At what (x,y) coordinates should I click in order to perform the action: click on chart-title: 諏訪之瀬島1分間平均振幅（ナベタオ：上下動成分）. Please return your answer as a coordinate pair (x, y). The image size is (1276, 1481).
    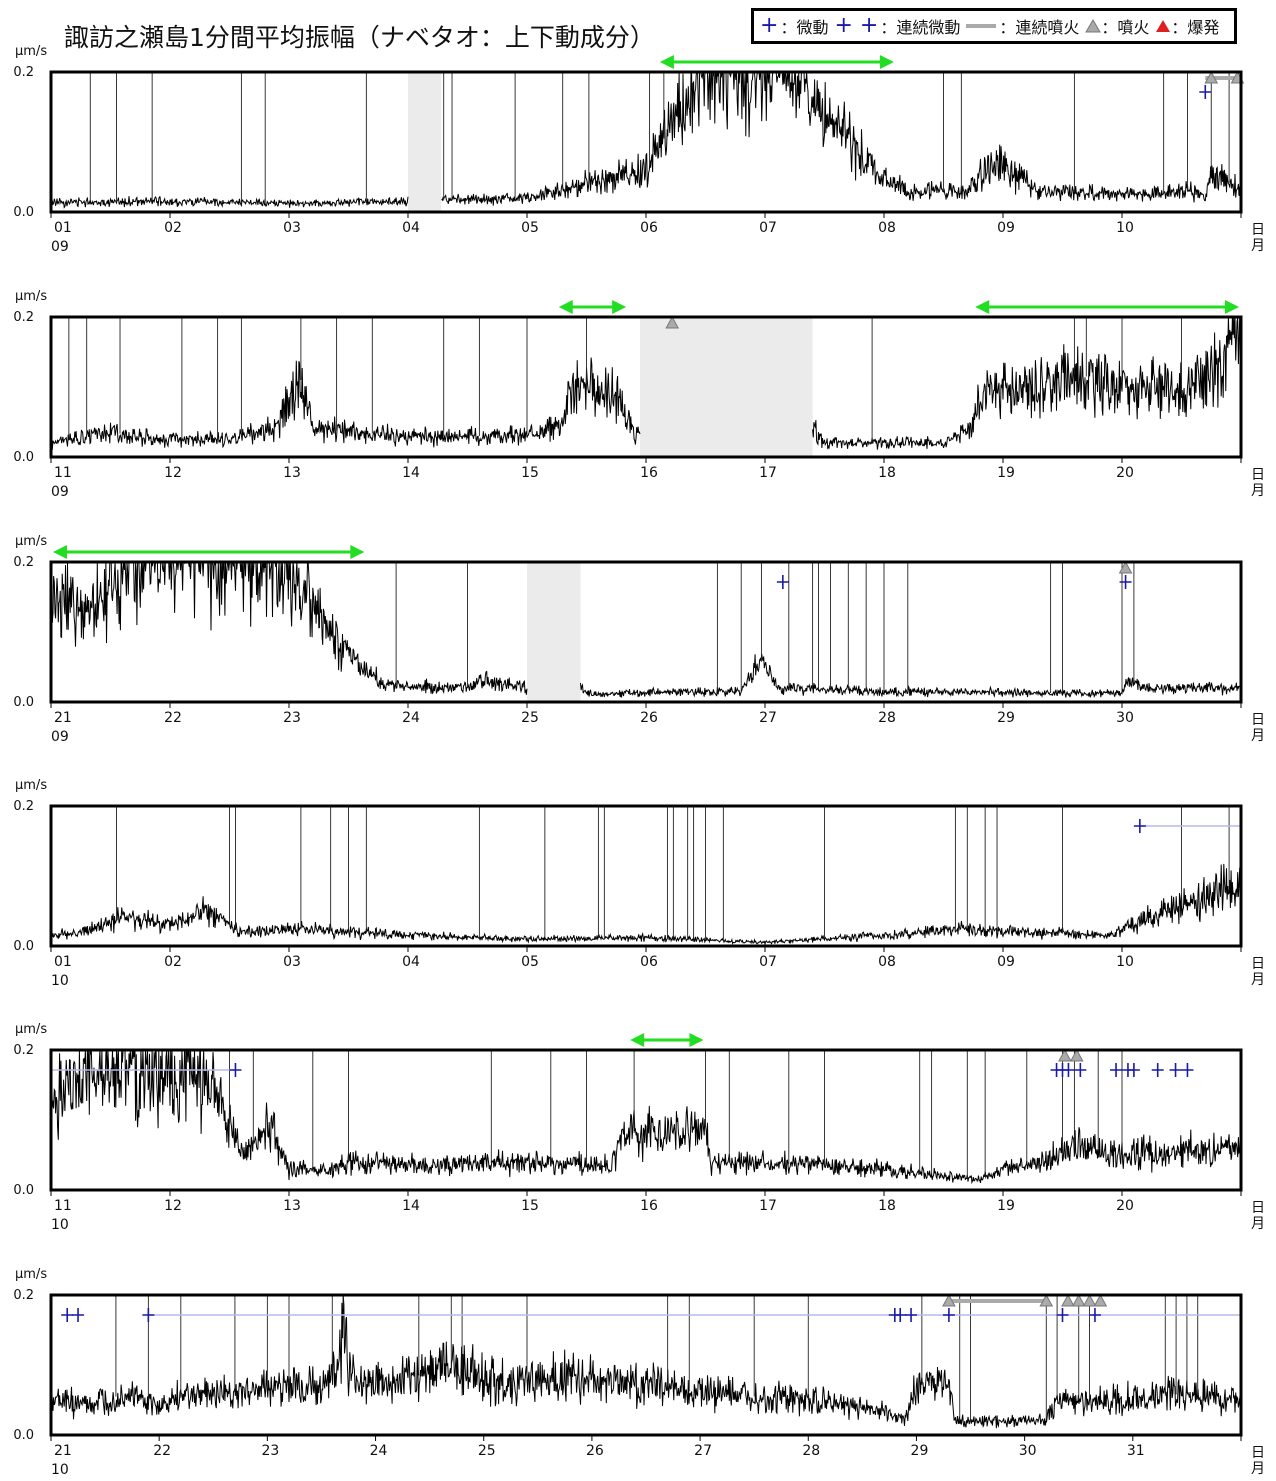
    Looking at the image, I should click on (359, 37).